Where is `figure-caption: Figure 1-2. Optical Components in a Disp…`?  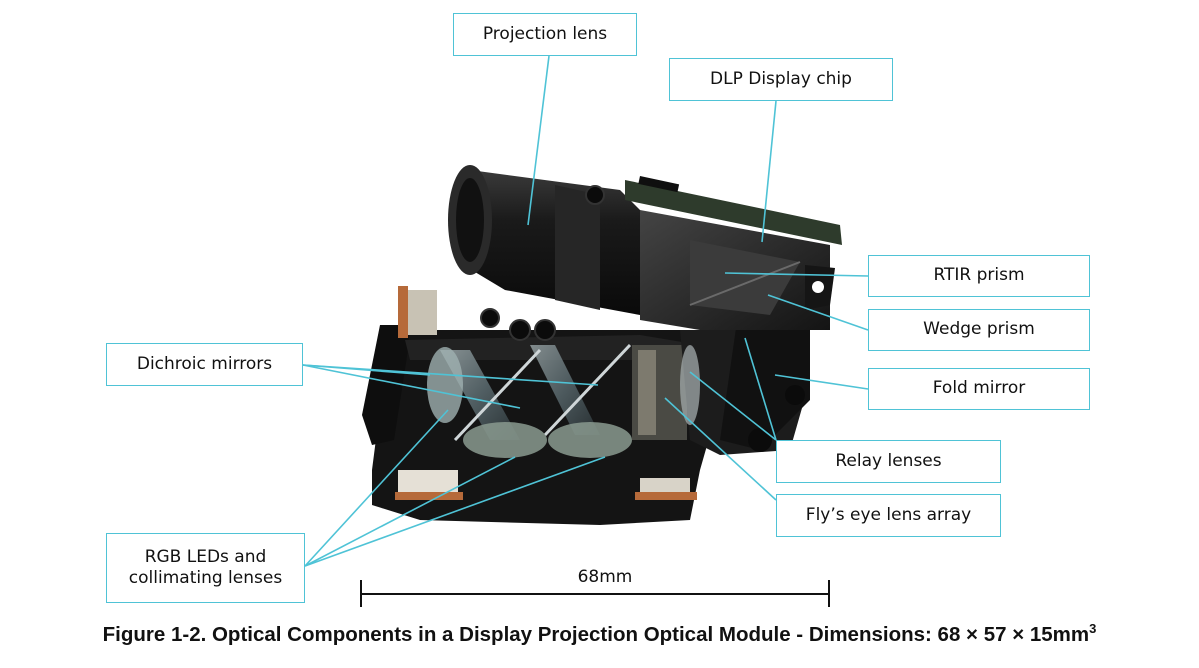 figure-caption: Figure 1-2. Optical Components in a Disp… is located at coordinates (599, 634).